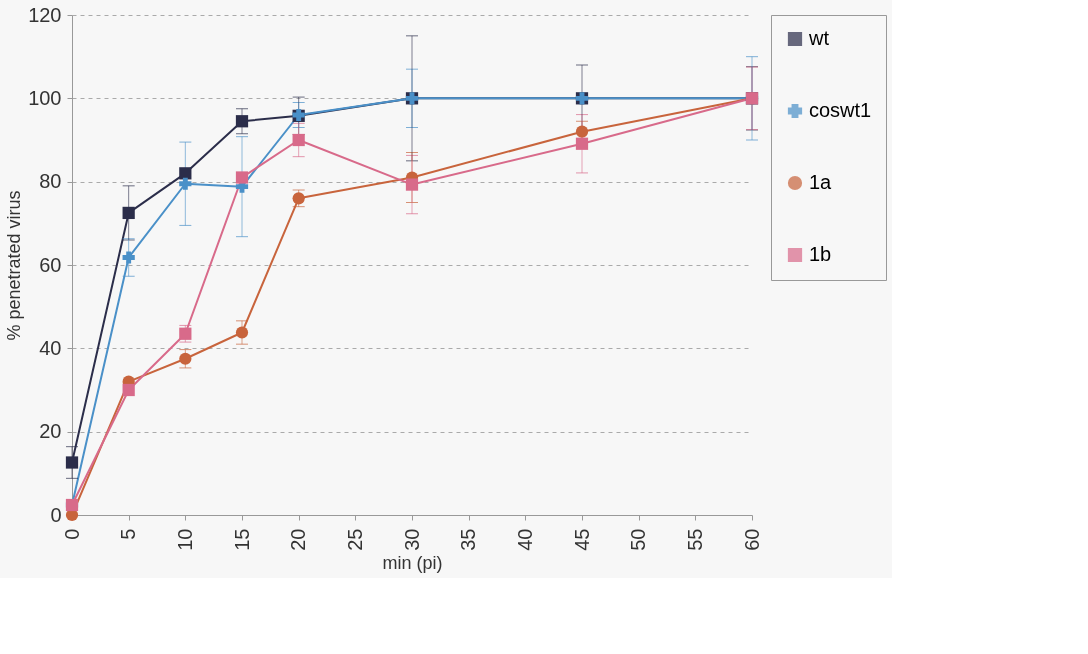  What do you see at coordinates (128, 534) in the screenshot?
I see `x-tick-label: 5` at bounding box center [128, 534].